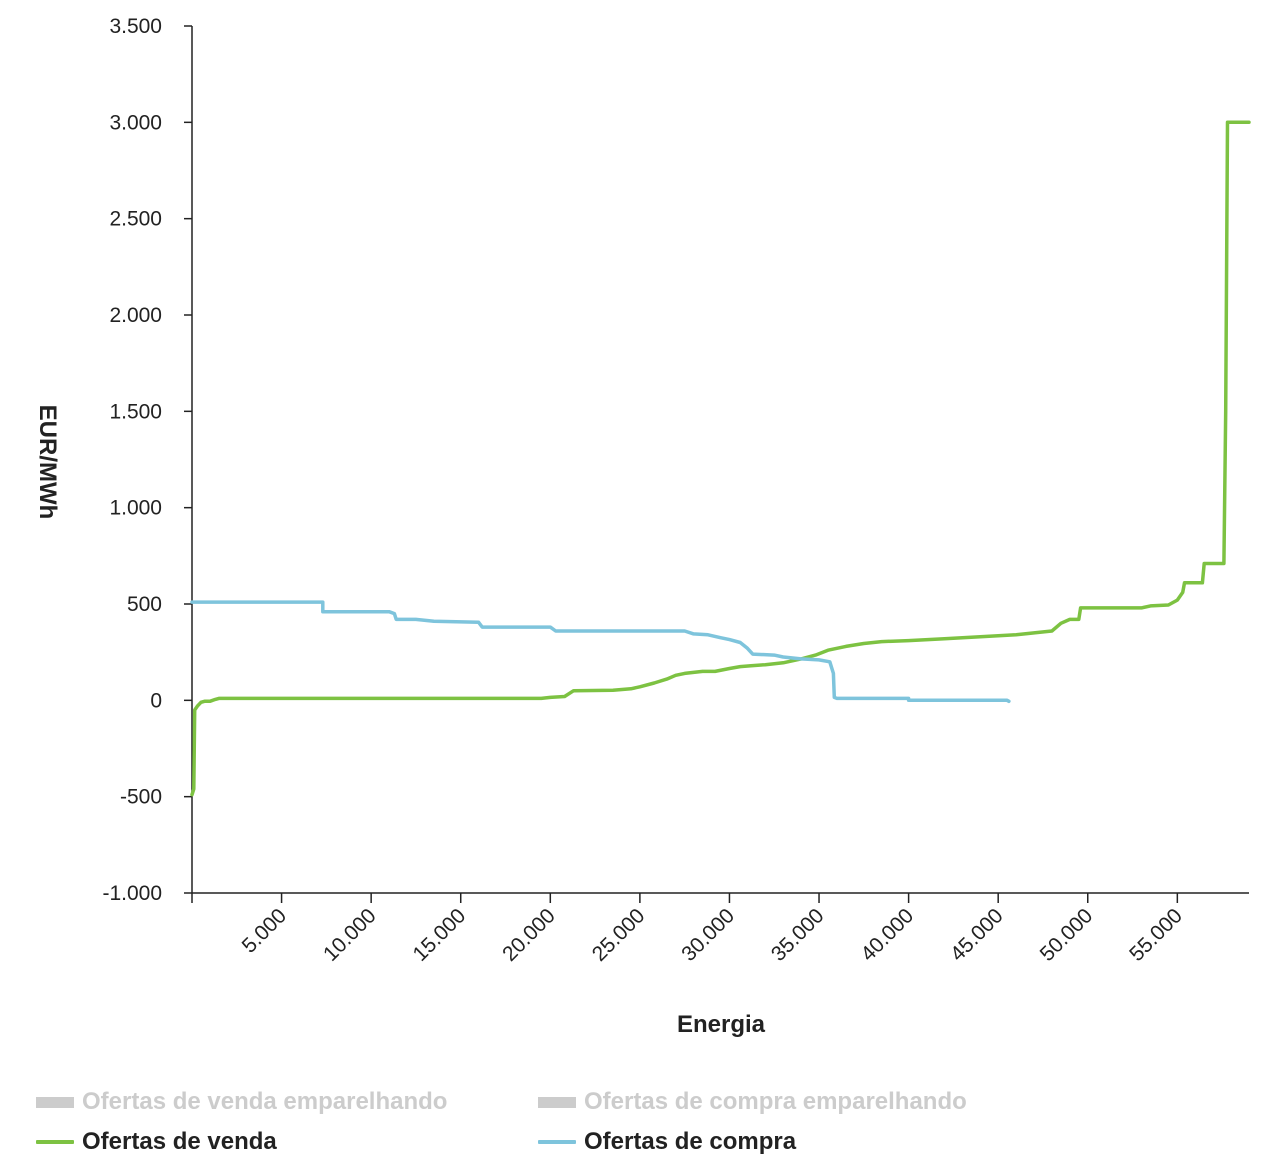  I want to click on x-tick-label: 55.000, so click(1156, 935).